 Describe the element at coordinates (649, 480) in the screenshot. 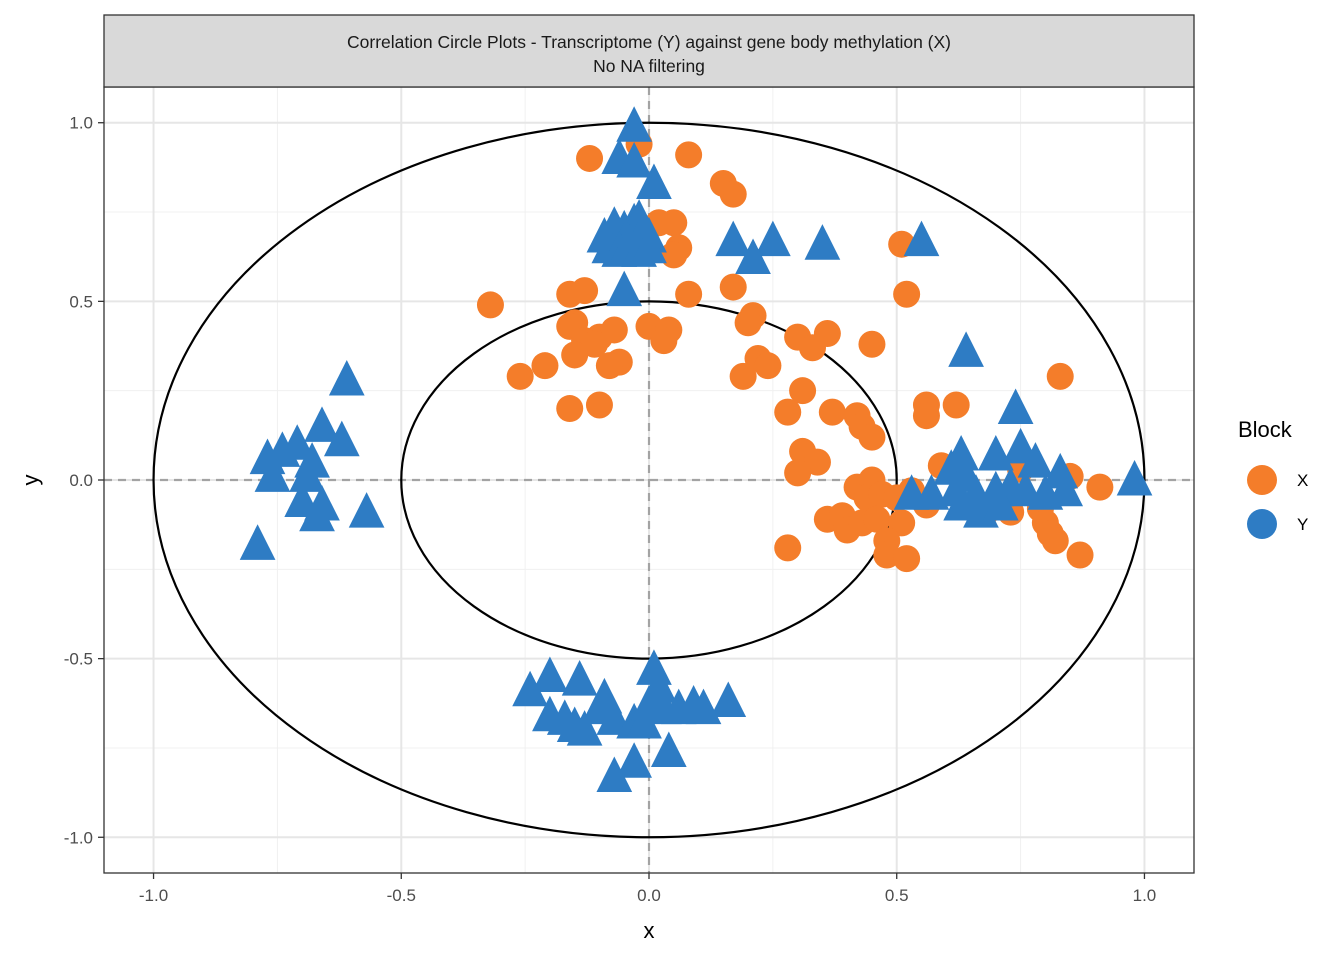

I see `inner-circle` at that location.